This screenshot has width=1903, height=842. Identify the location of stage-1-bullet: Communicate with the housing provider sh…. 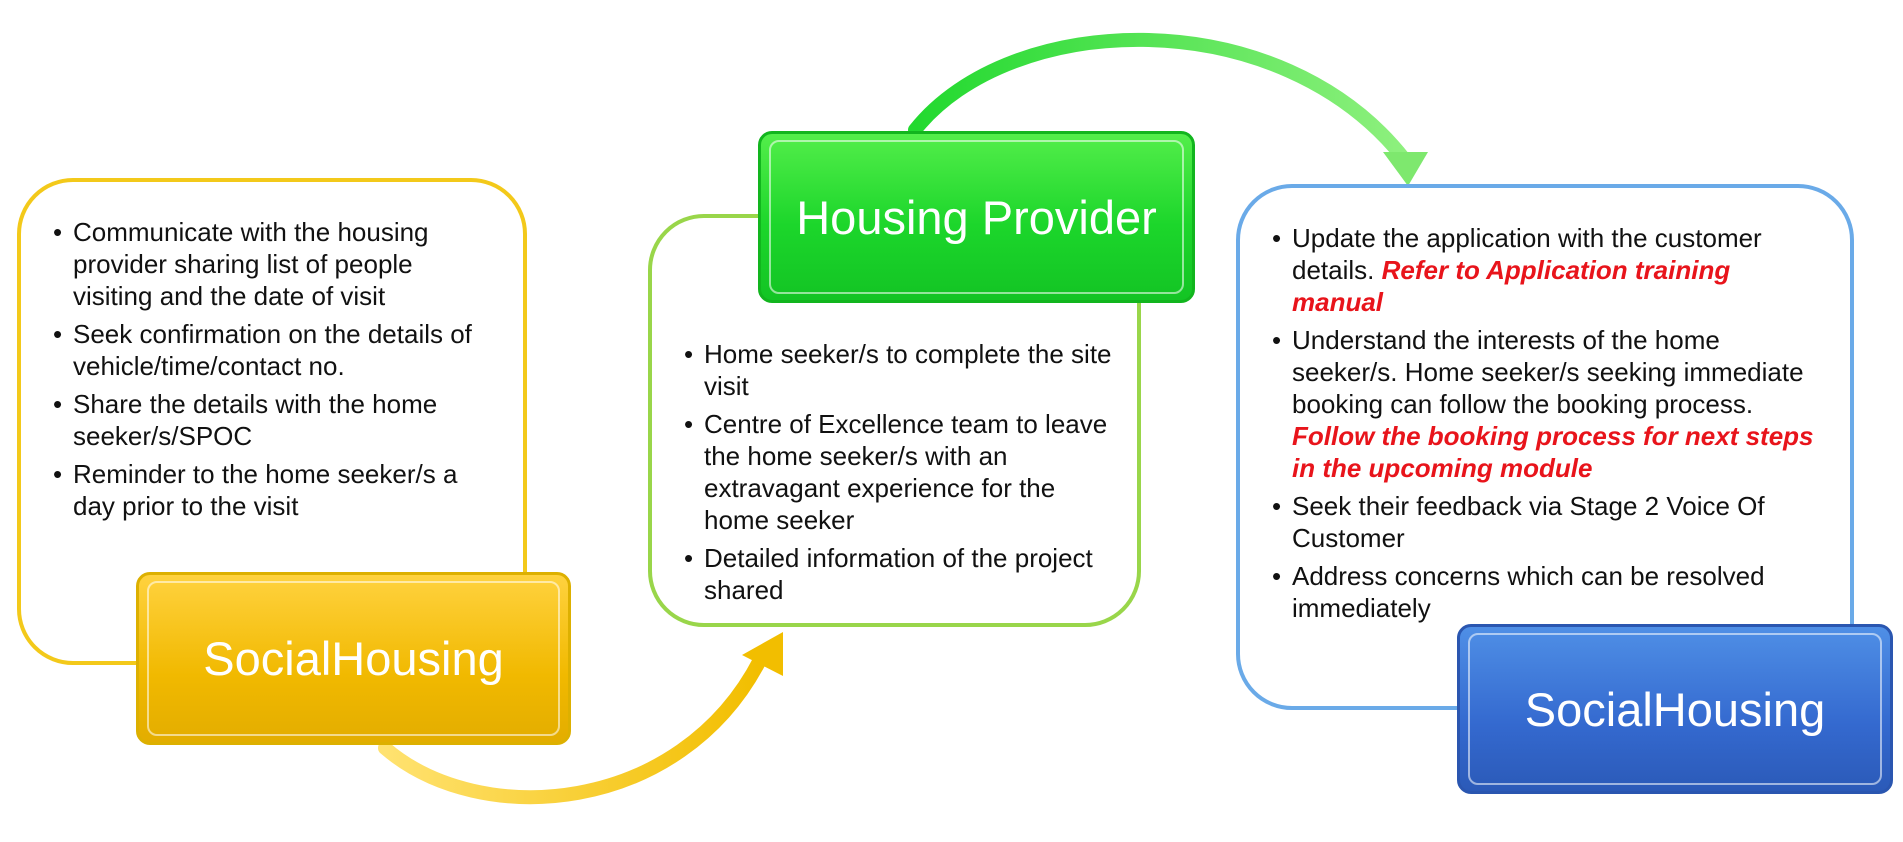
(270, 264).